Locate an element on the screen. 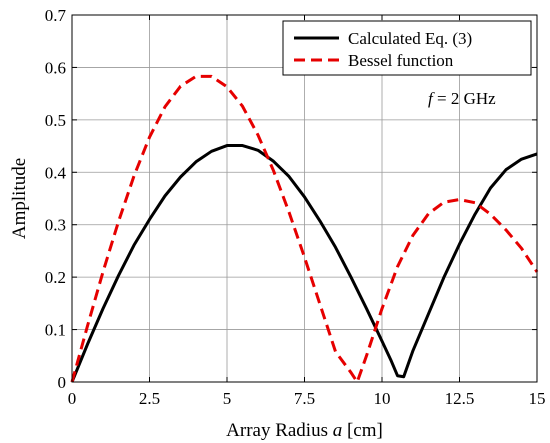  x-tick-label: 0 is located at coordinates (72, 398).